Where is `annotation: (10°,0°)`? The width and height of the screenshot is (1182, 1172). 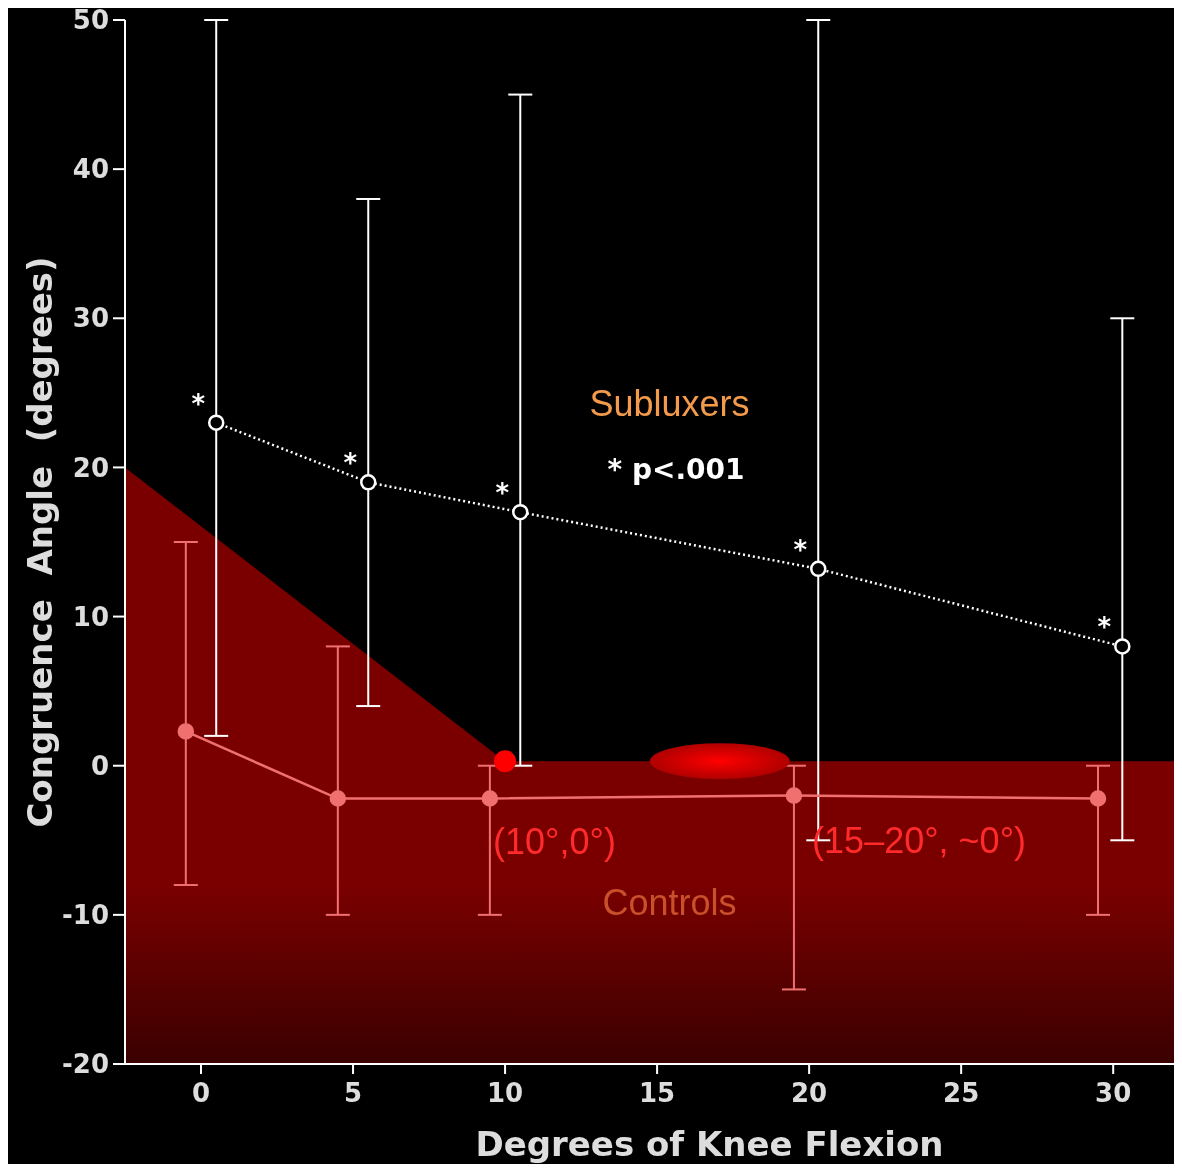
annotation: (10°,0°) is located at coordinates (554, 841).